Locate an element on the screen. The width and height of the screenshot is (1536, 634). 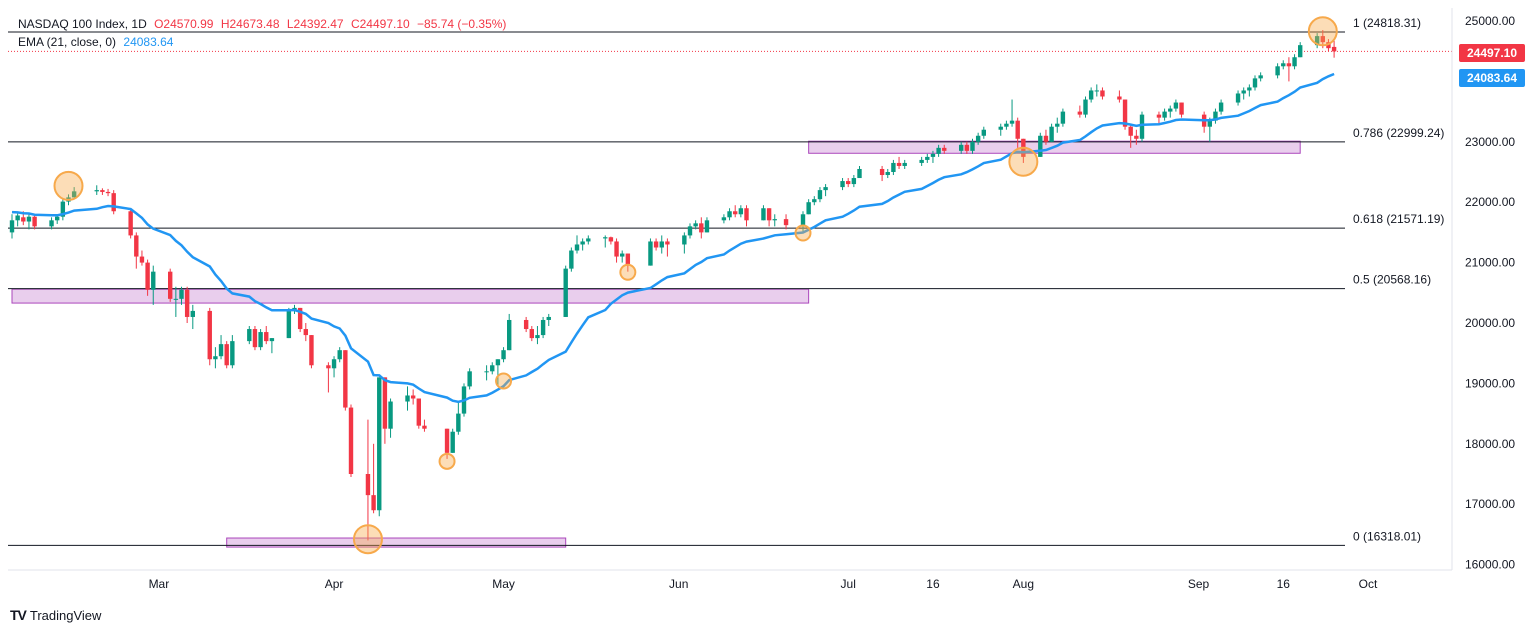
y-tick-label: 22000.00 is located at coordinates (1490, 202).